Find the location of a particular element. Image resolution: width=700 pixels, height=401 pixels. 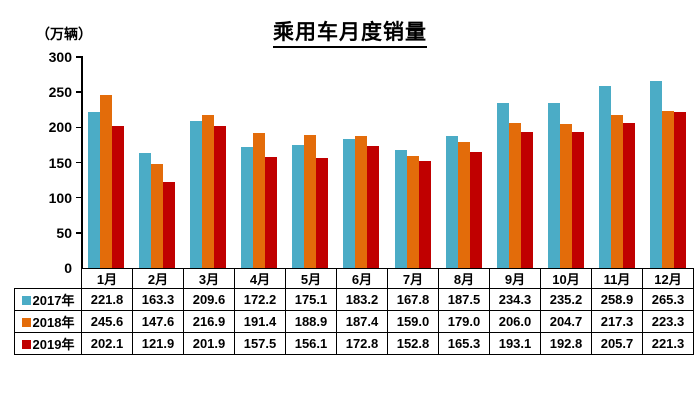

y-tick-label-300: 300 is located at coordinates (60, 57).